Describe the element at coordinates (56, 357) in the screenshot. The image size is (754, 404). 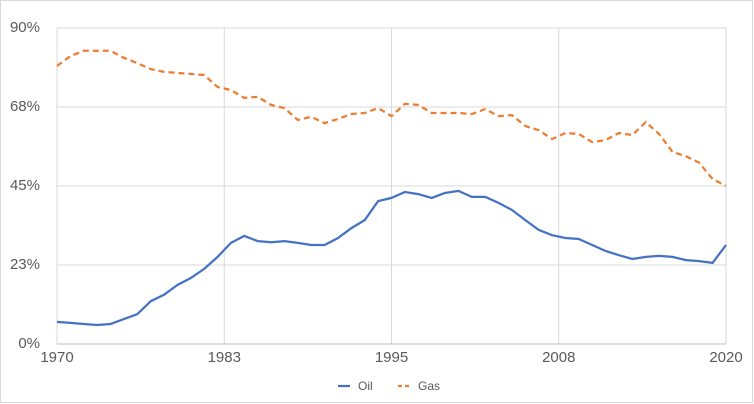
I see `x-tick-label: 1970` at that location.